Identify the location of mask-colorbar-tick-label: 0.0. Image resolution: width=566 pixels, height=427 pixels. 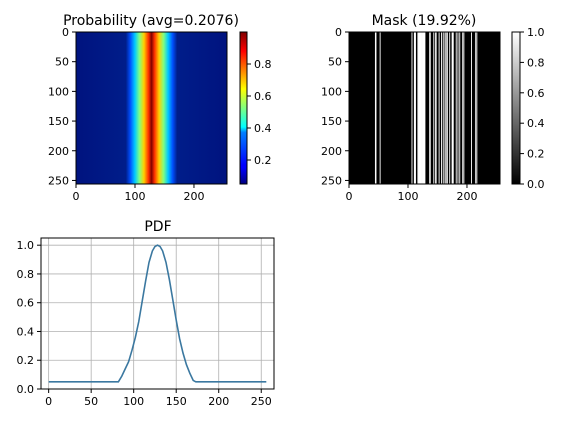
(536, 184).